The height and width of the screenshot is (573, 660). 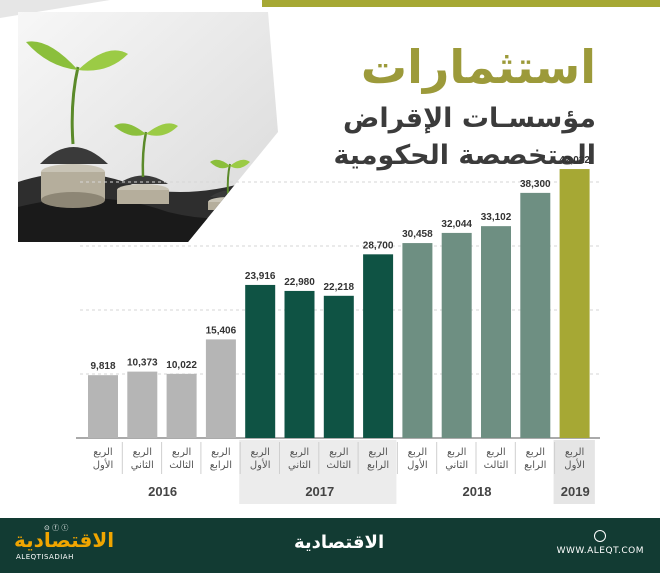 What do you see at coordinates (319, 491) in the screenshot?
I see `year-label: 2017` at bounding box center [319, 491].